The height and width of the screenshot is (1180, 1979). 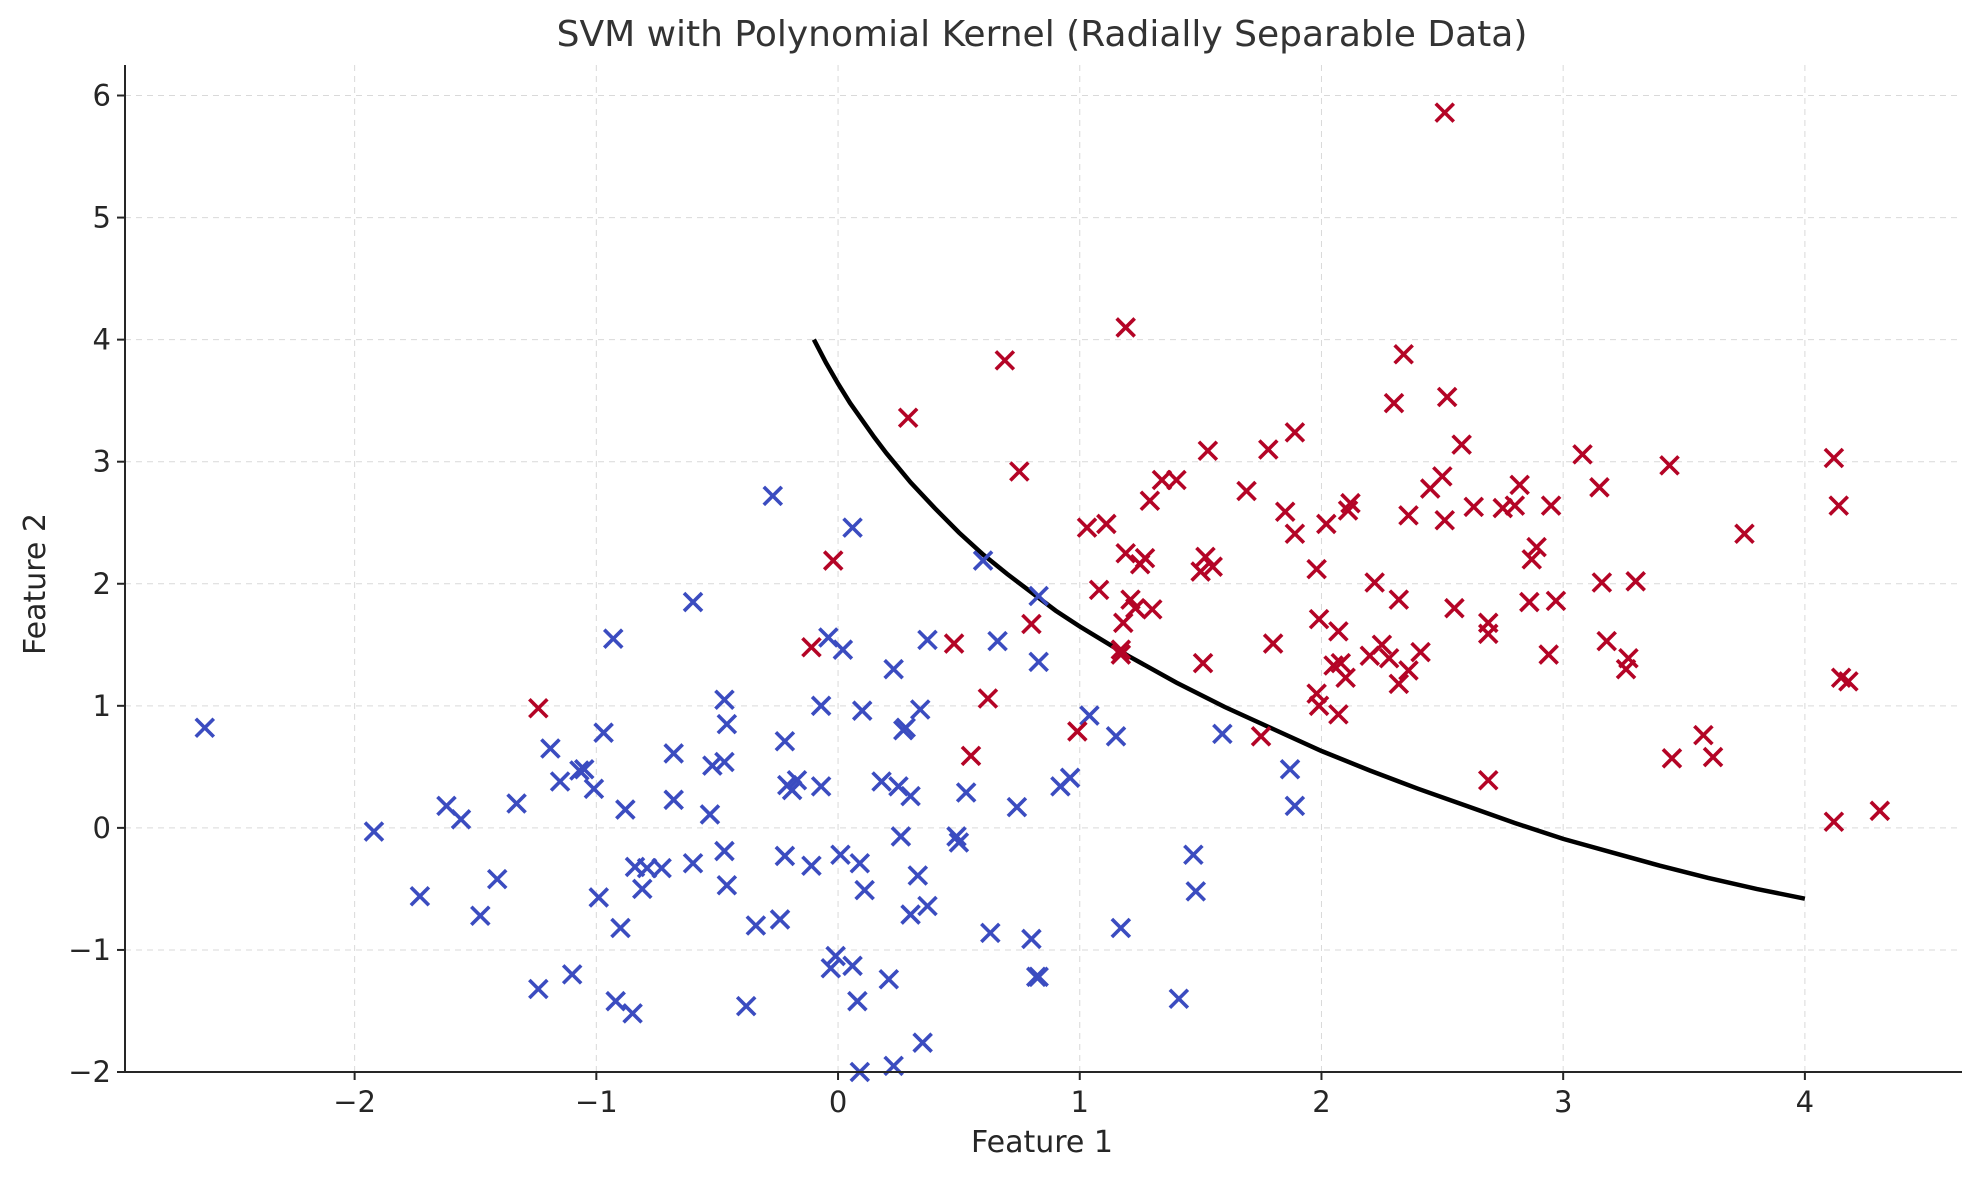 What do you see at coordinates (354, 1102) in the screenshot?
I see `x-tick-label: −2` at bounding box center [354, 1102].